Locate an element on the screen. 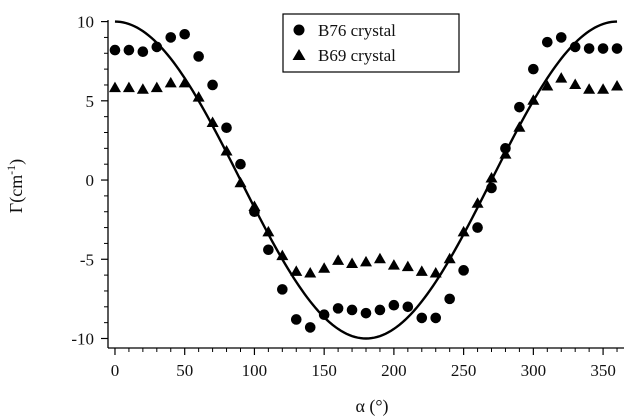 The height and width of the screenshot is (419, 629). x-tick-label: 350 is located at coordinates (603, 370).